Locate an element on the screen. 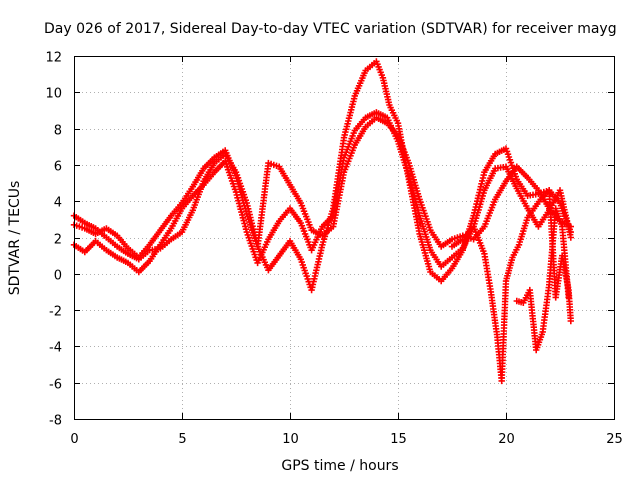  x-tick-label: 20 is located at coordinates (506, 439).